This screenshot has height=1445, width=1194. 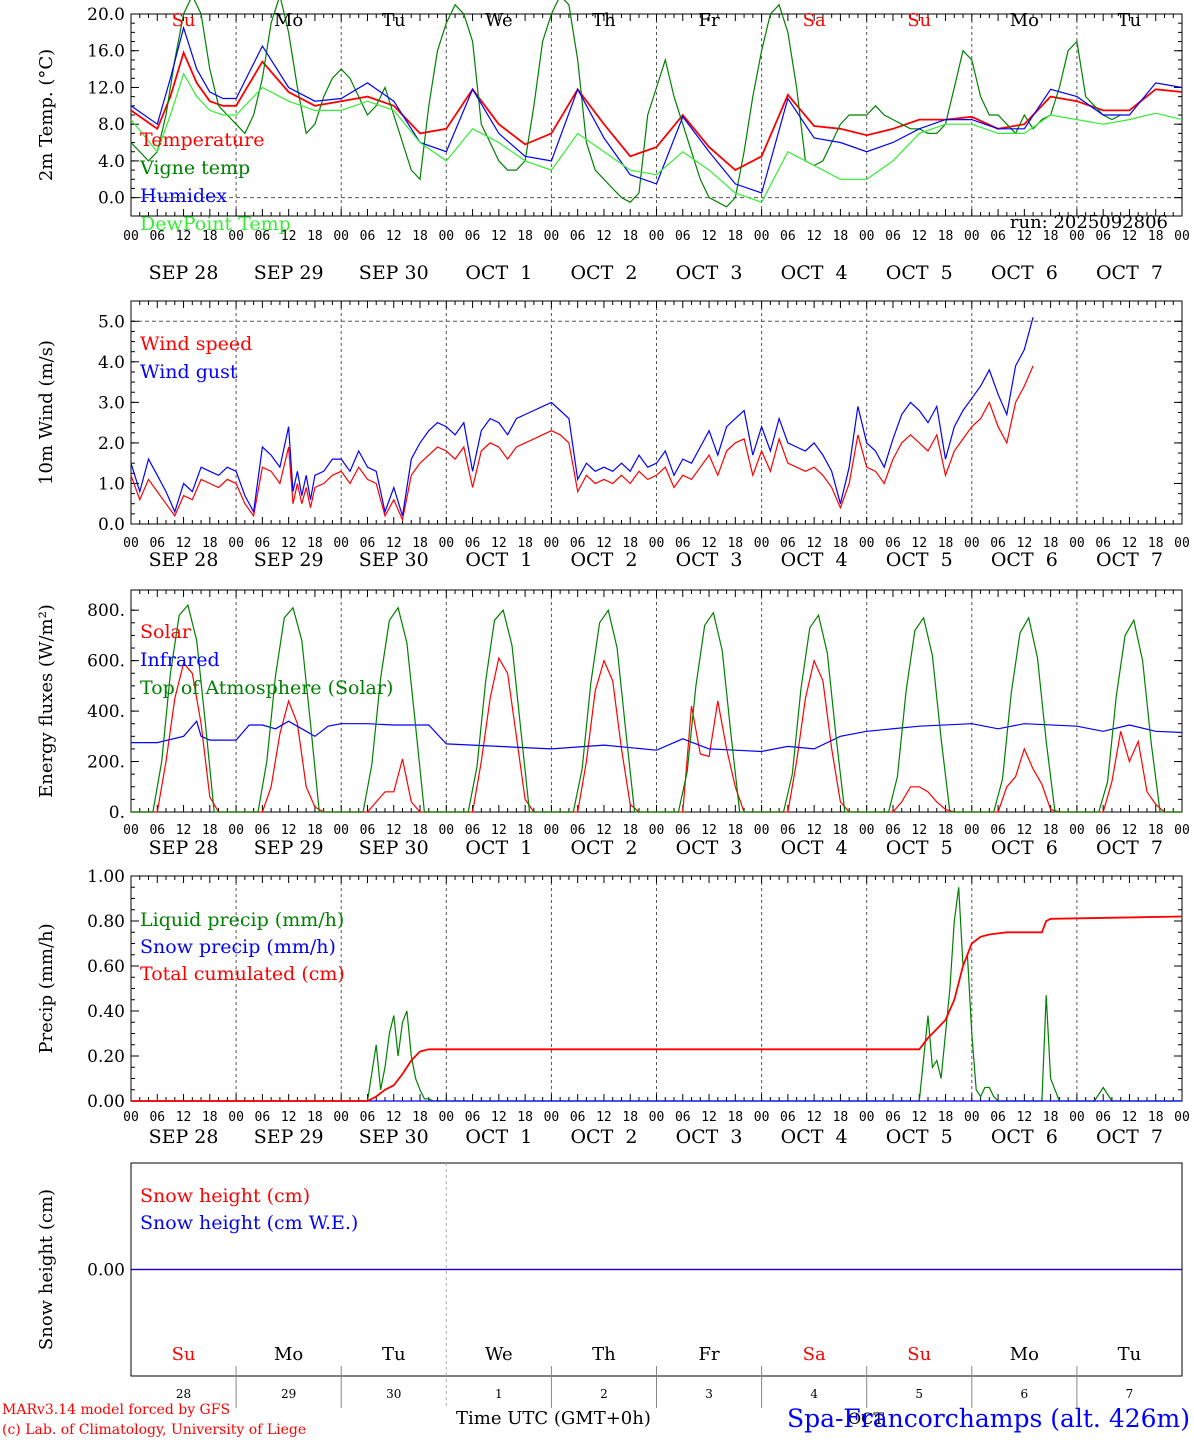 What do you see at coordinates (111, 484) in the screenshot?
I see `y-tick-label: 1.0` at bounding box center [111, 484].